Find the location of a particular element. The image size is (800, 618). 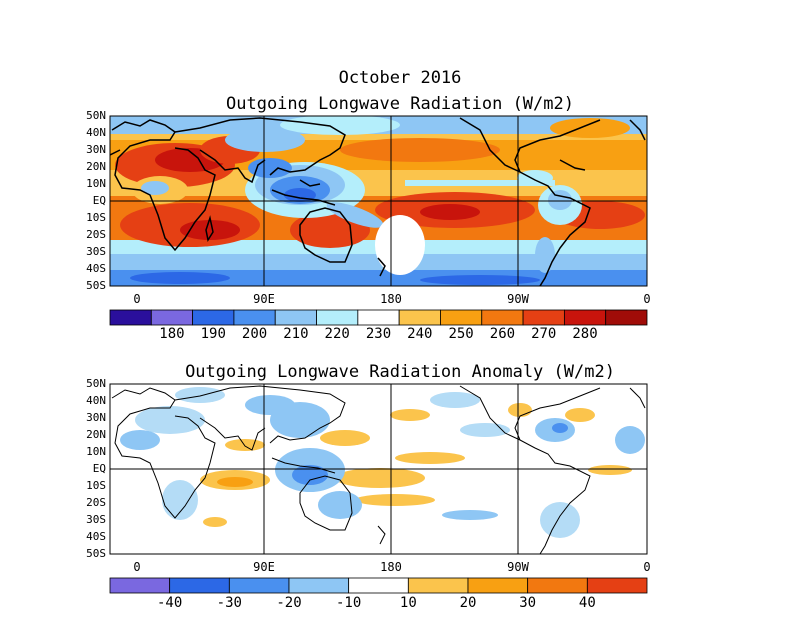

colorbar-label: 220 is located at coordinates (337, 334).